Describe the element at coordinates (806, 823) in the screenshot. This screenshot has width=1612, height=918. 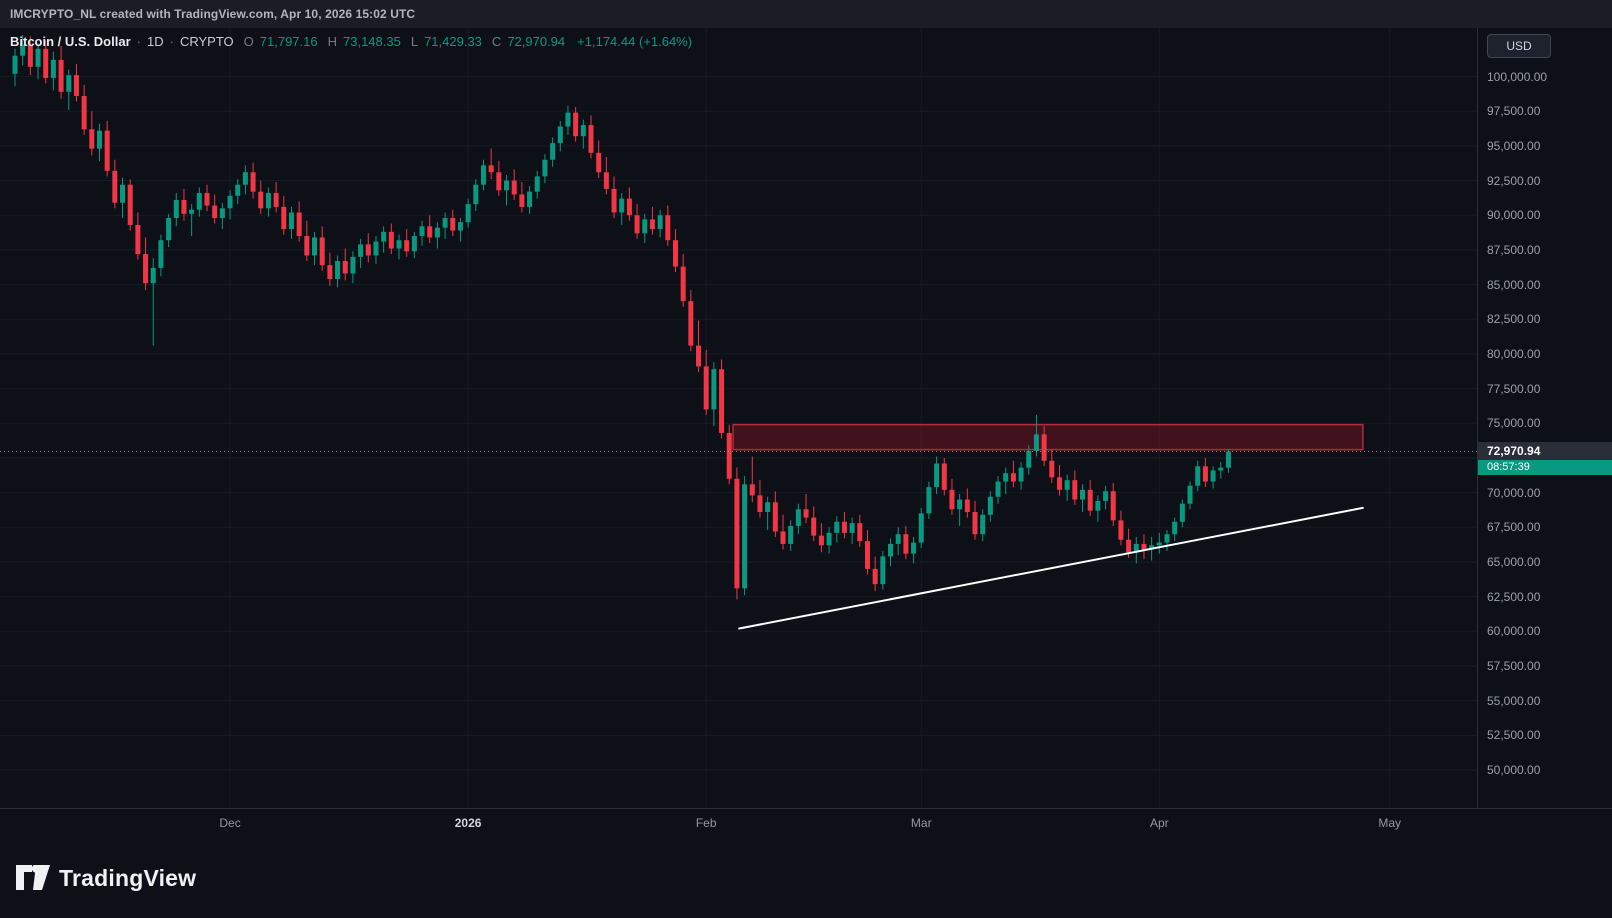
I see `time-axis: Dec 2026 Feb Mar Apr May` at that location.